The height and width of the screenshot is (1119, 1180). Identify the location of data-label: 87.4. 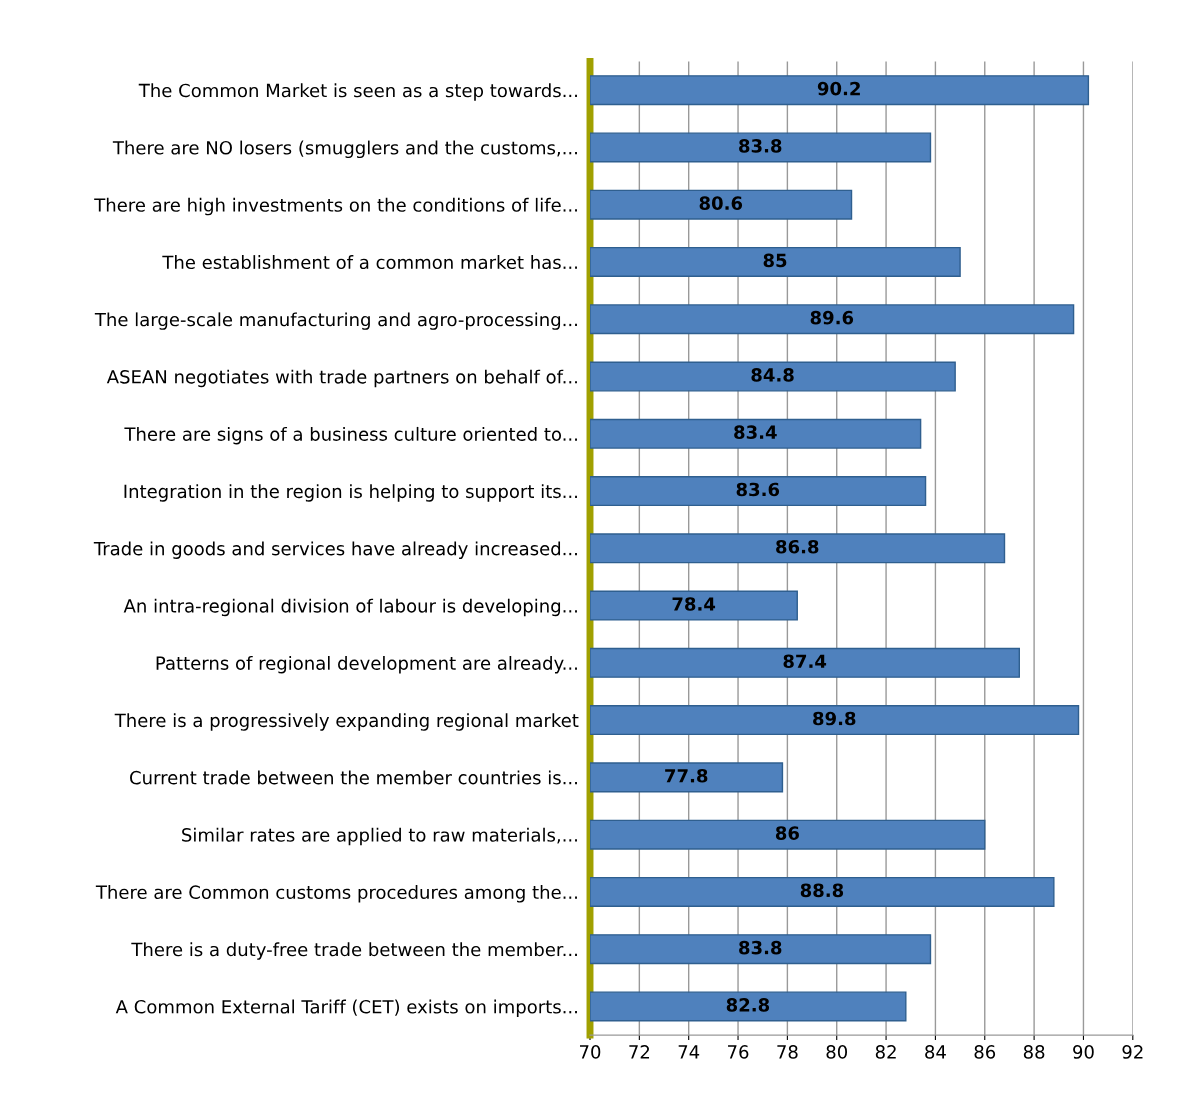
(805, 661).